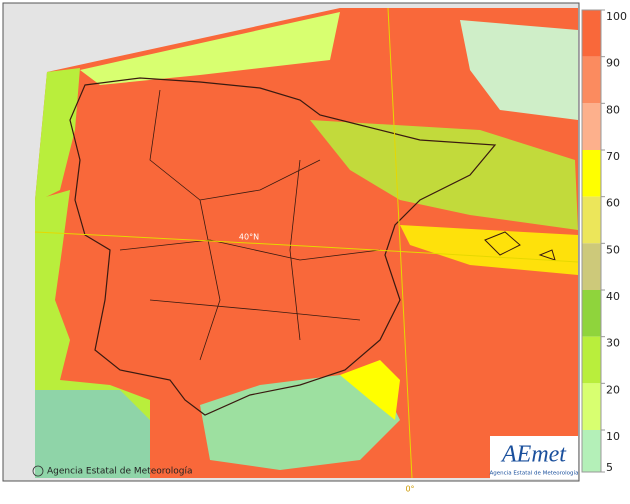 The height and width of the screenshot is (504, 630). I want to click on legend-tick-label: 90, so click(613, 63).